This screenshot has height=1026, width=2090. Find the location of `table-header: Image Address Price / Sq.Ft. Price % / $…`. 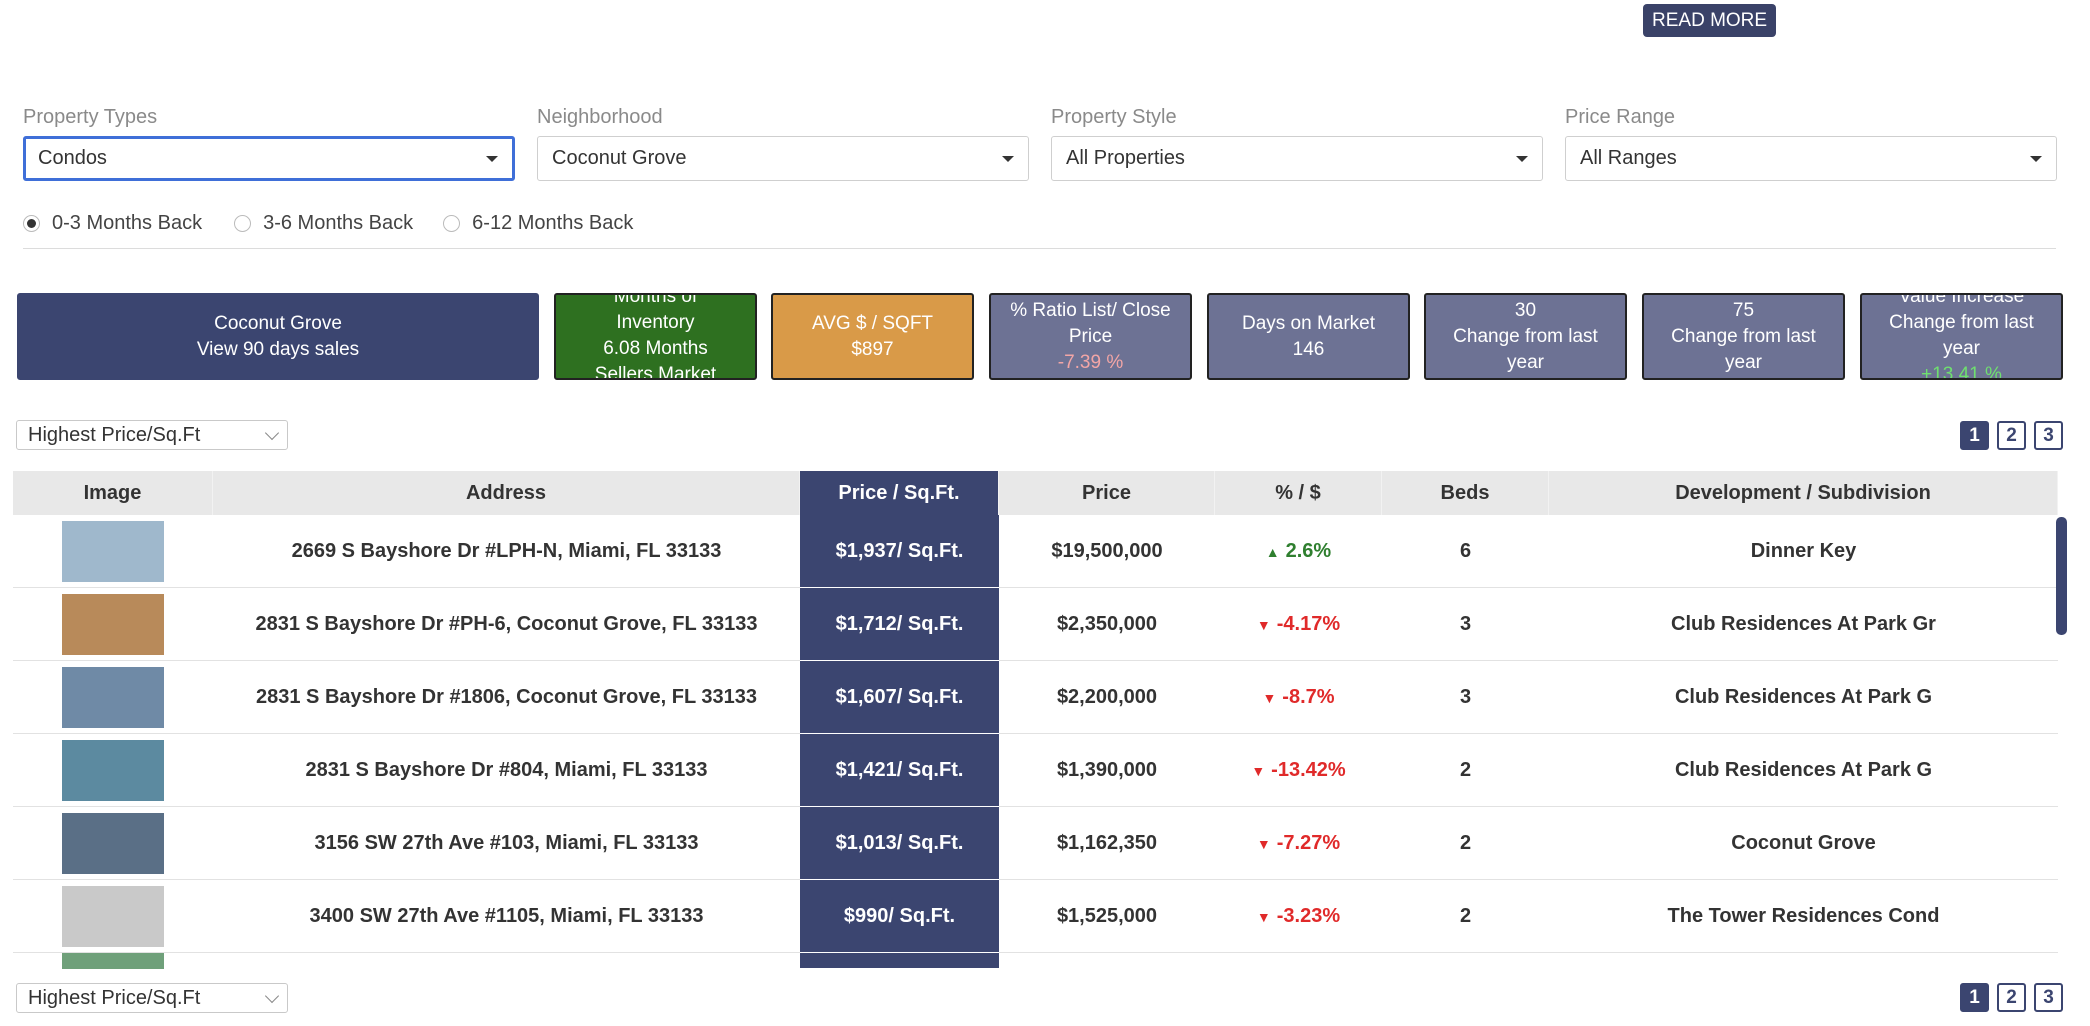

table-header: Image Address Price / Sq.Ft. Price % / $… is located at coordinates (1035, 493).